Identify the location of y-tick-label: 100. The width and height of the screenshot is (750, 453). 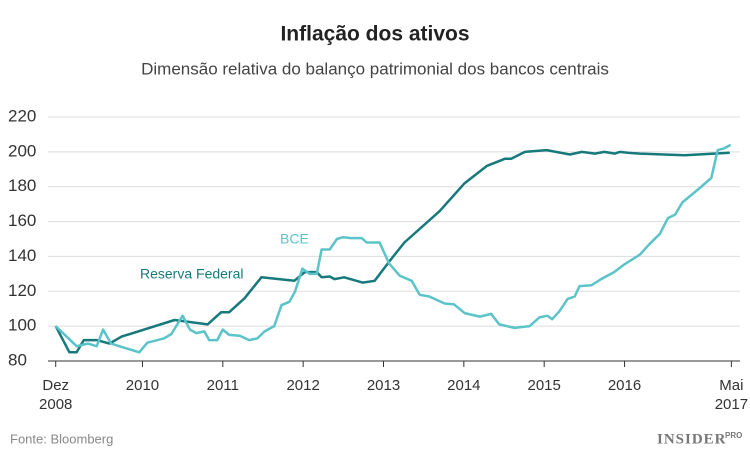
(22, 325).